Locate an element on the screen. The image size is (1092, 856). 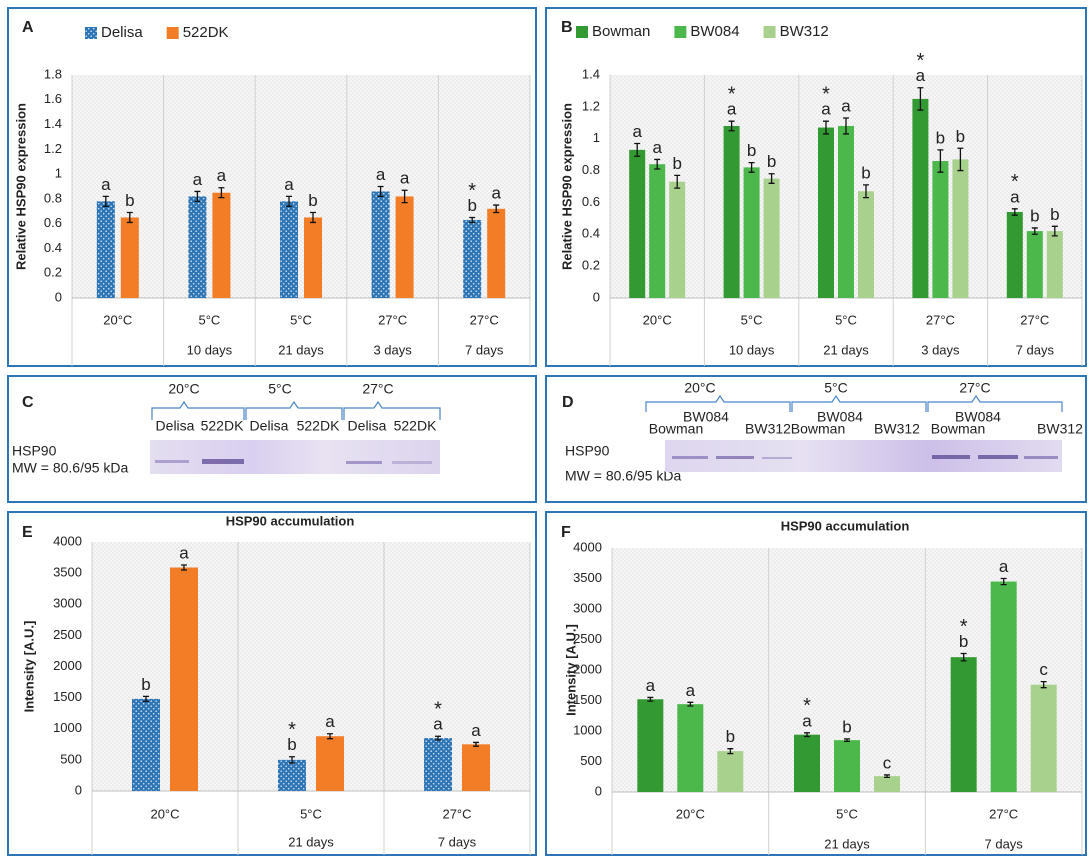
temperature-label: 20°C is located at coordinates (699, 388).